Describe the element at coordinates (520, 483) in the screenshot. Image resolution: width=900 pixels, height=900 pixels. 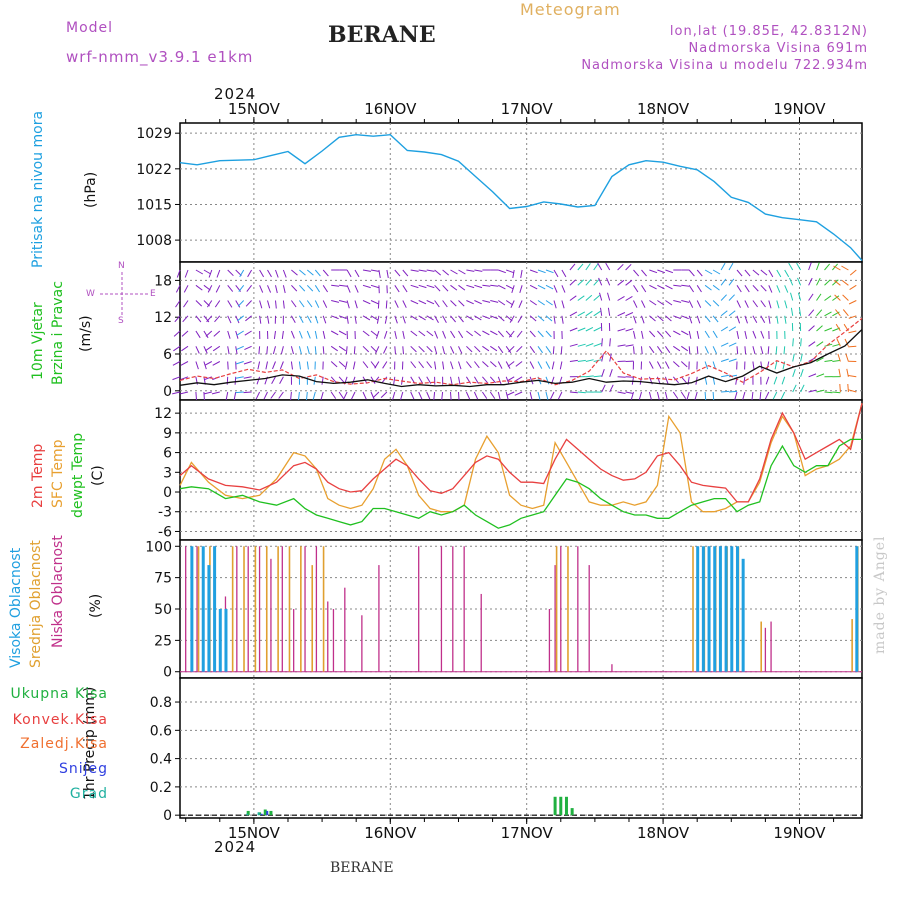
I see `dewpt-line` at that location.